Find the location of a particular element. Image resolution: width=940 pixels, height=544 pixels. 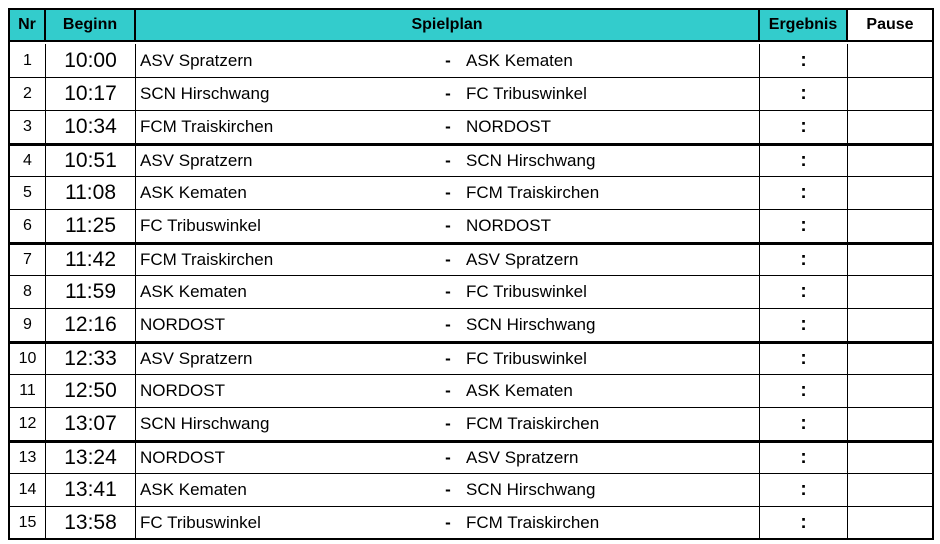

header-spielplan: Spielplan is located at coordinates (448, 25).